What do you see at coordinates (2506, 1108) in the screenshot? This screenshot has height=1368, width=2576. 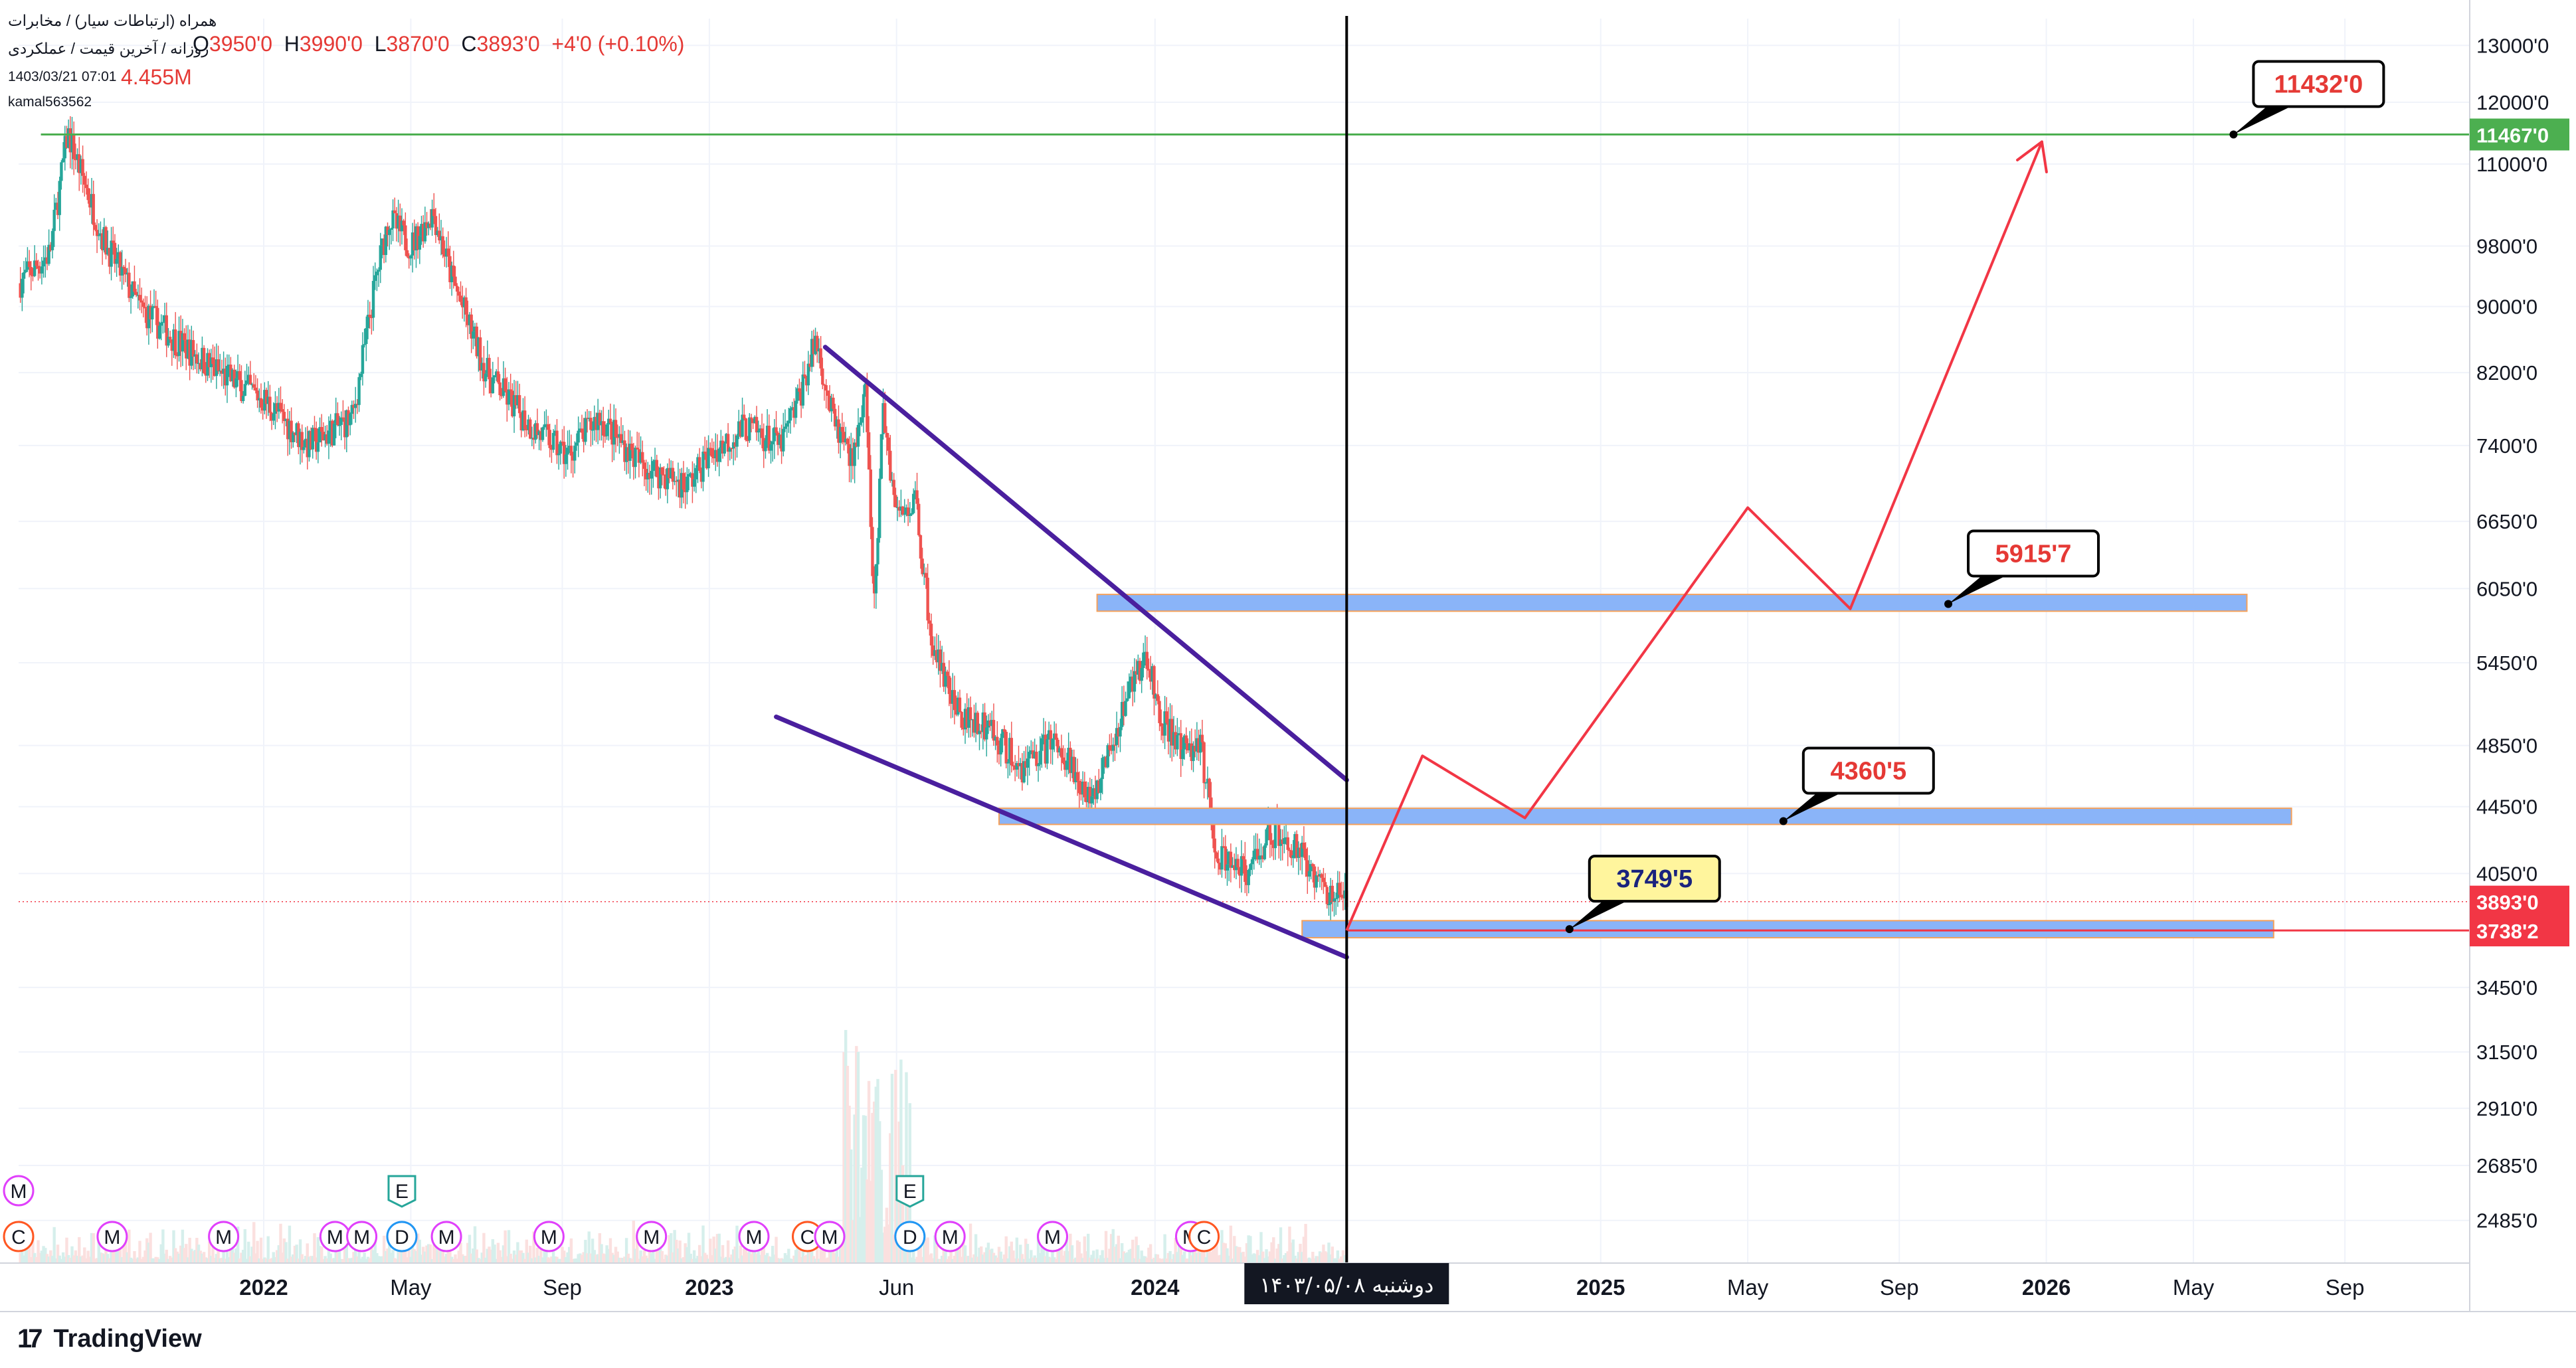 I see `y-tick-label: 2910'0` at bounding box center [2506, 1108].